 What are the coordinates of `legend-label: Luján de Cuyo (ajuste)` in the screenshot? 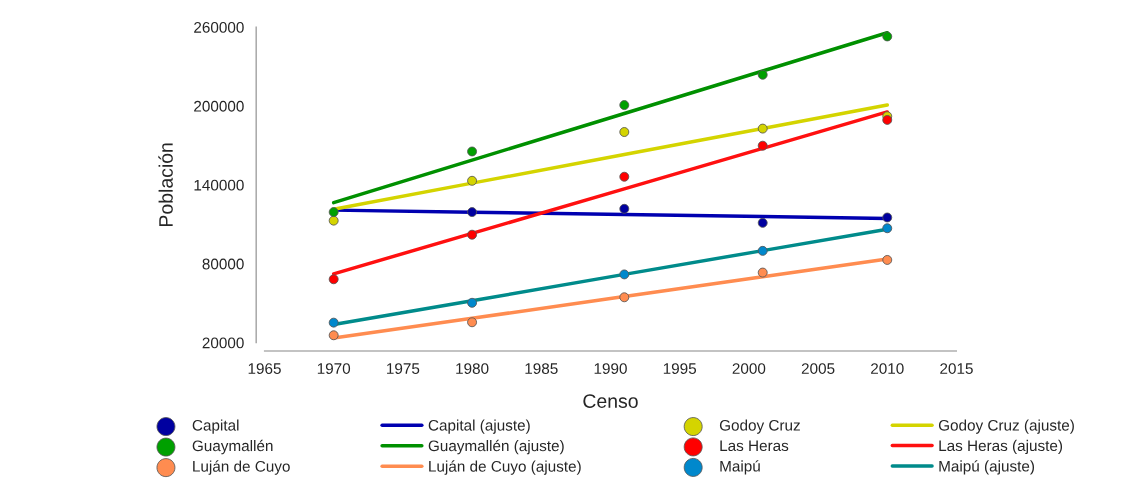 It's located at (505, 467).